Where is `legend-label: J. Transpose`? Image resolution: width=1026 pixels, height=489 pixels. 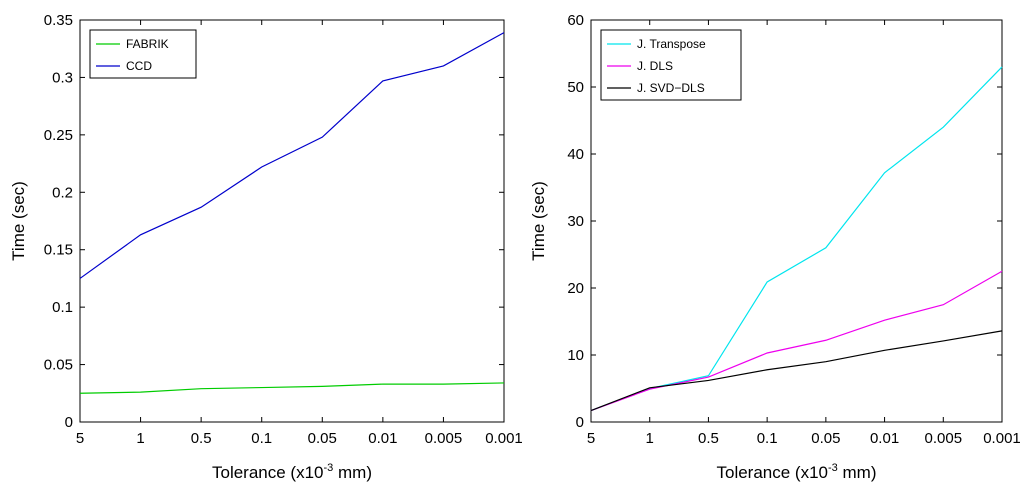 legend-label: J. Transpose is located at coordinates (671, 44).